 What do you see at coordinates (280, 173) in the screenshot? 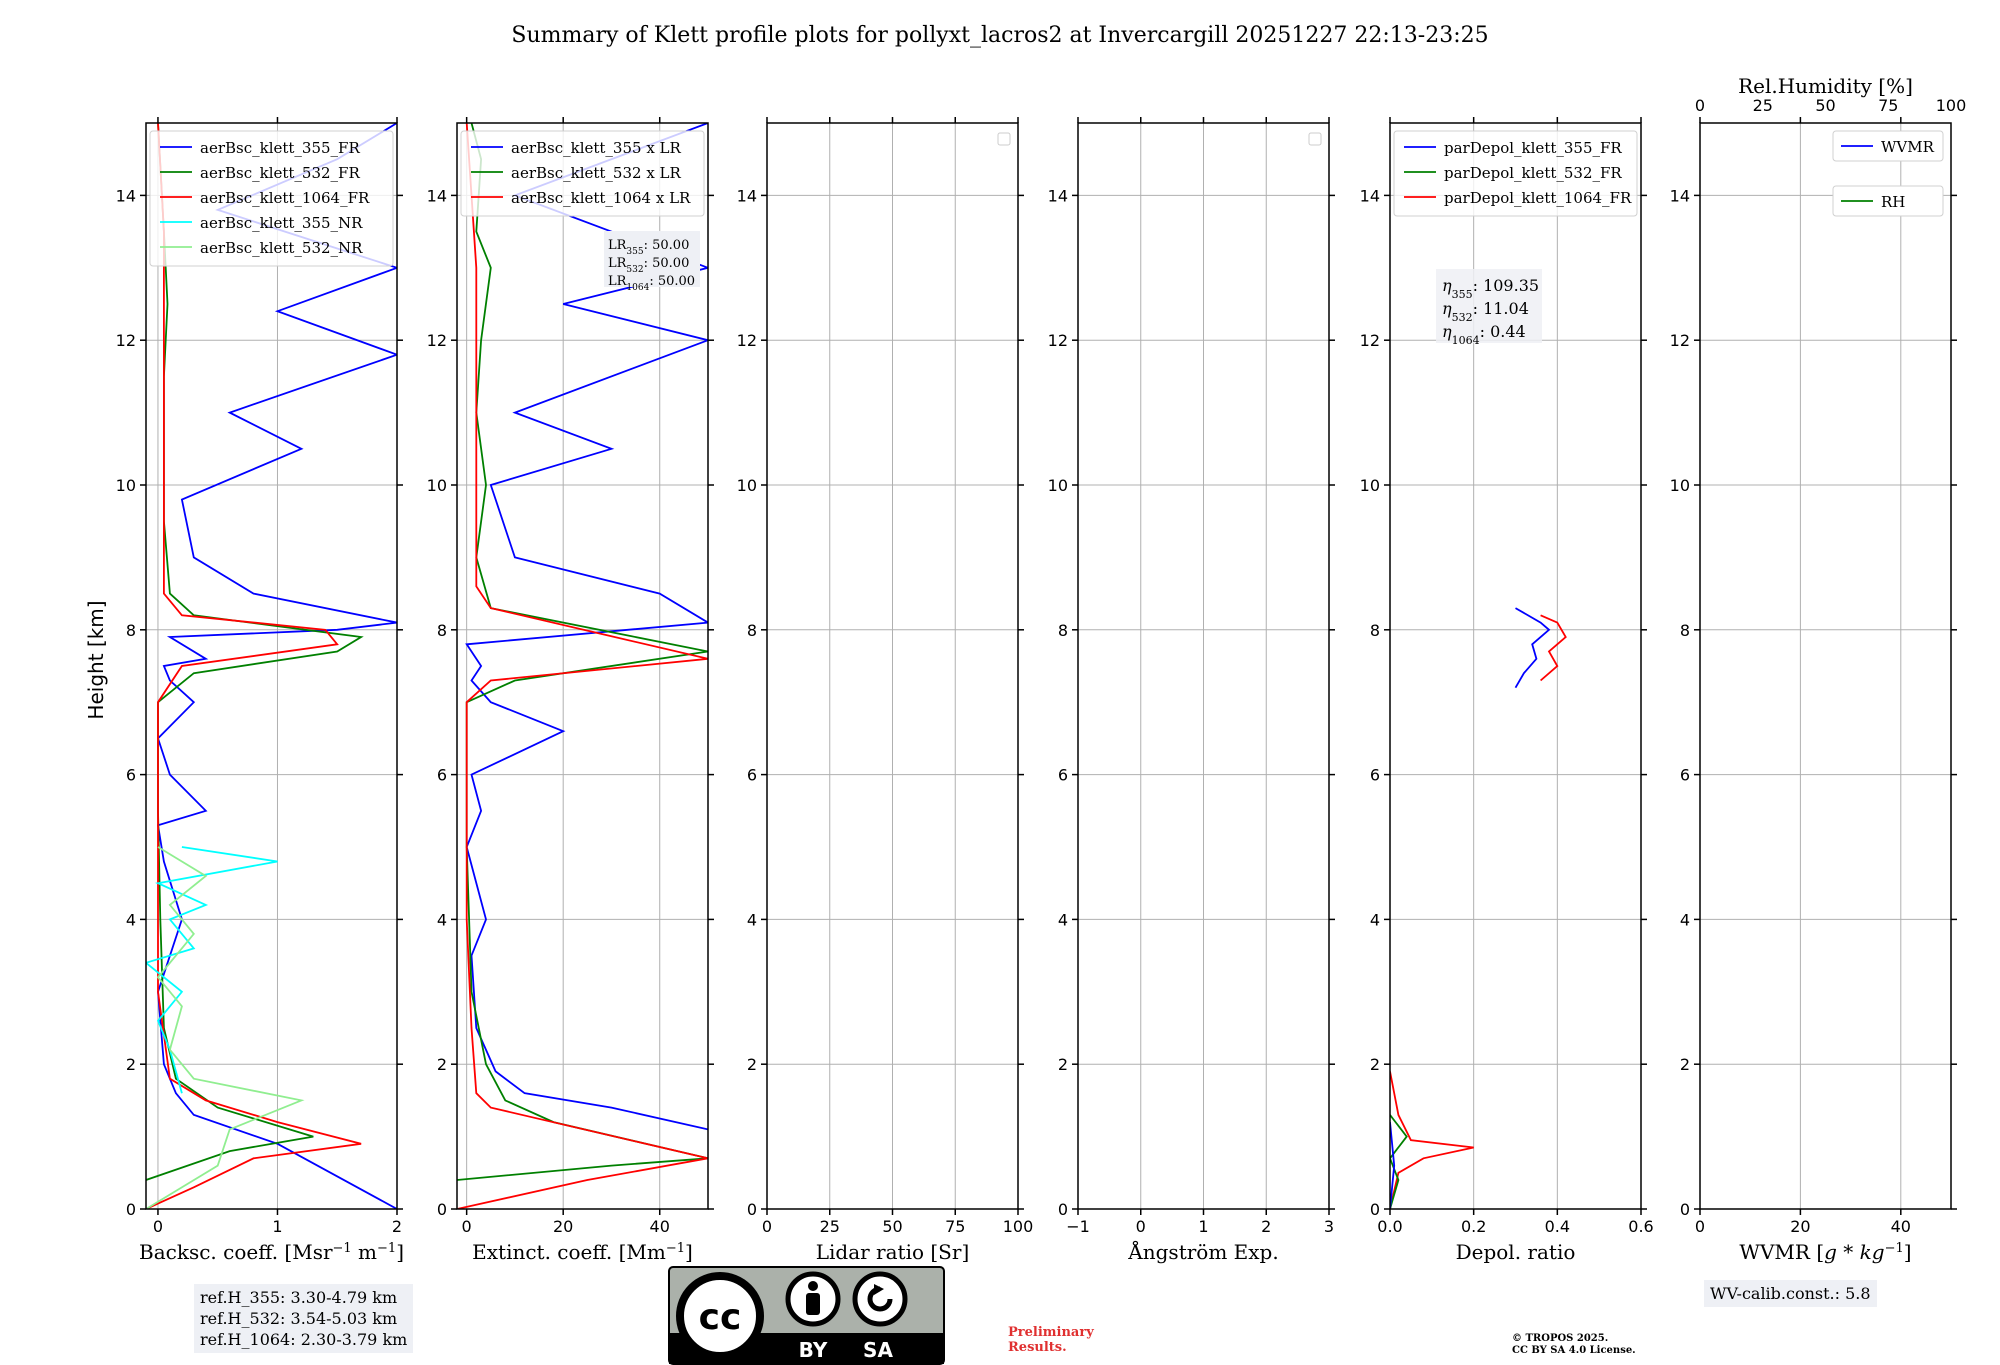
I see `legend-label: aerBsc_klett_532_FR` at bounding box center [280, 173].